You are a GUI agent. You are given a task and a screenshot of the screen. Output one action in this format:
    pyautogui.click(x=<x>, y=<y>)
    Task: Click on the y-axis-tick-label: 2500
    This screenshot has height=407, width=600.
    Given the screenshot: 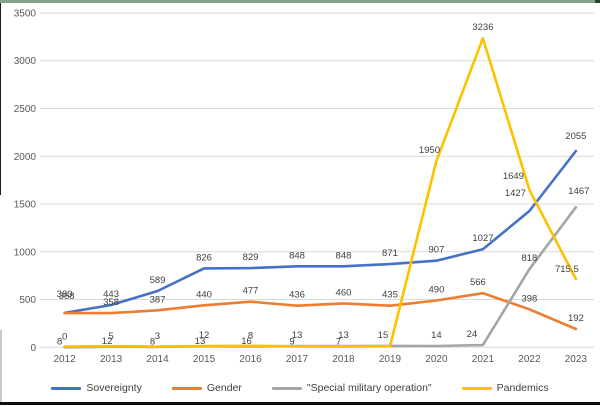 What is the action you would take?
    pyautogui.click(x=25, y=109)
    